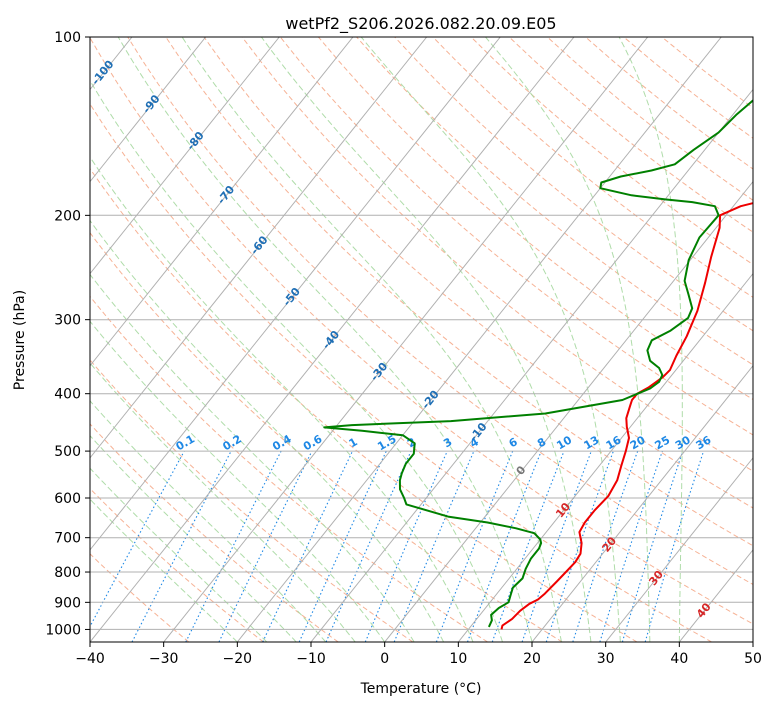 The image size is (775, 708). I want to click on x-axis: −40 −30 −20 −10 0 10 20 30 40 50, so click(418, 654).